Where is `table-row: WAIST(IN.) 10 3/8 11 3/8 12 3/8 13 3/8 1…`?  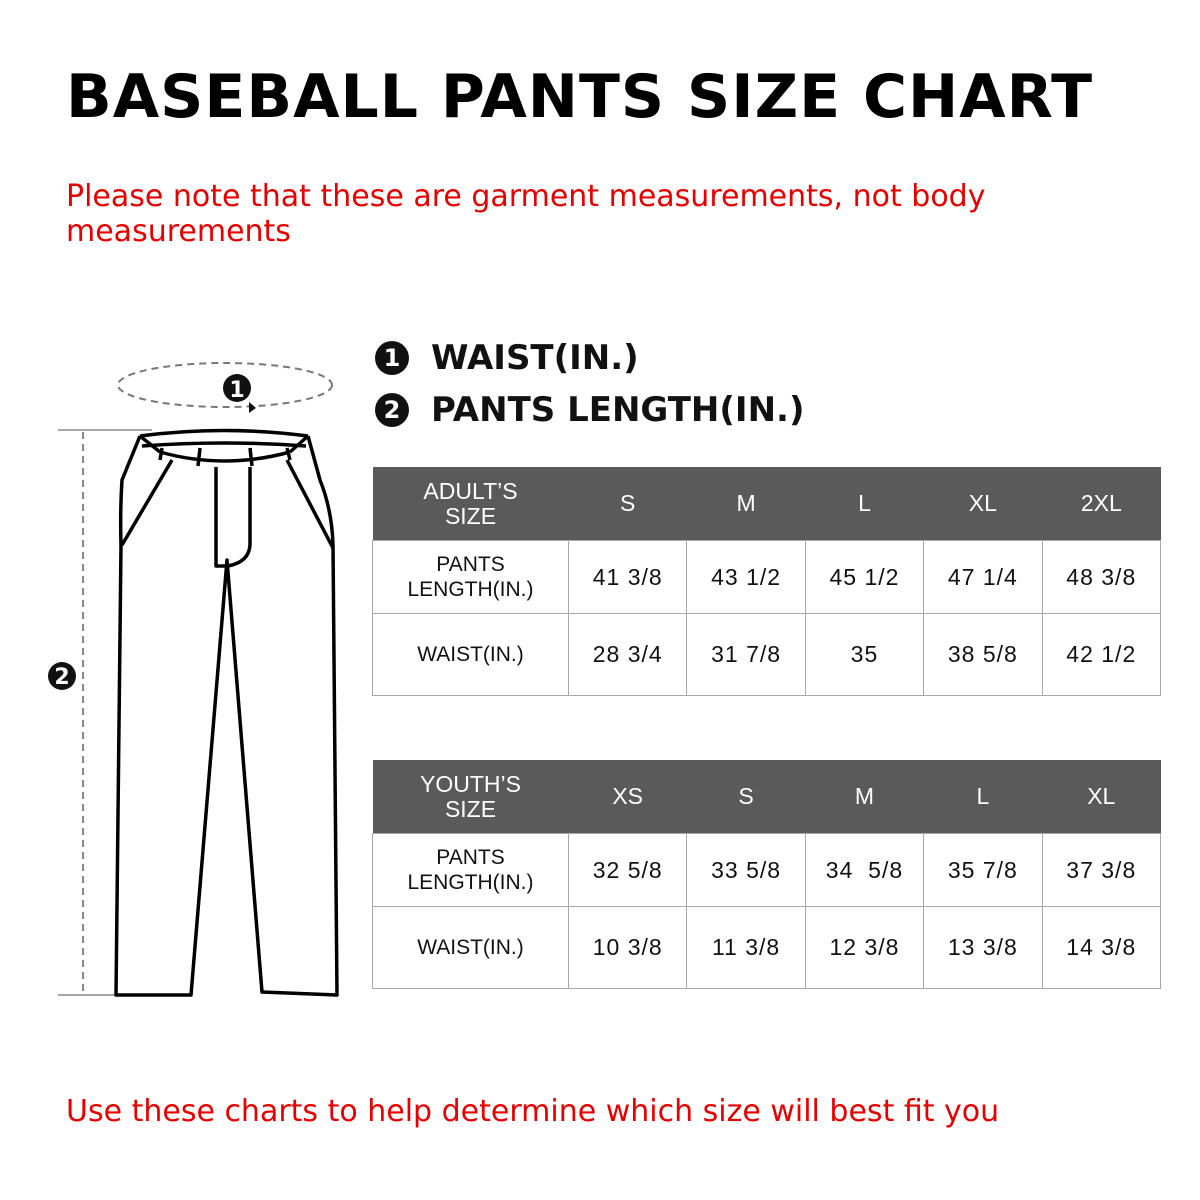
table-row: WAIST(IN.) 10 3/8 11 3/8 12 3/8 13 3/8 1… is located at coordinates (767, 947).